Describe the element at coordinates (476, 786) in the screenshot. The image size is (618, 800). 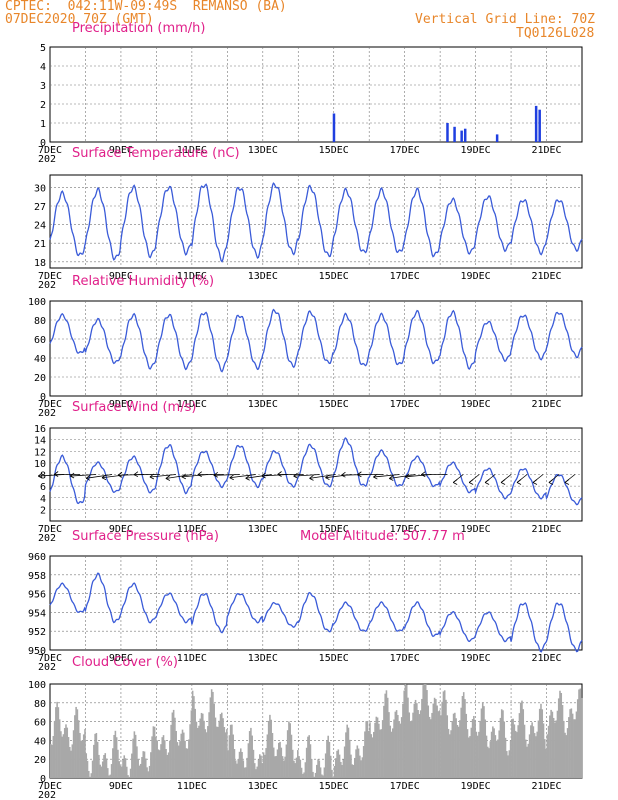
I see `x-tick-label: 19DEC` at that location.